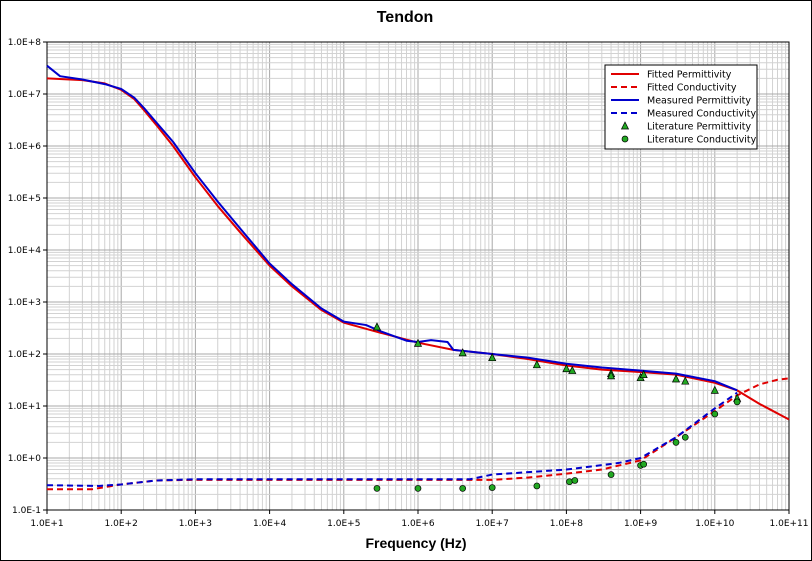  What do you see at coordinates (121, 524) in the screenshot?
I see `x-tick-label: 1.0E+2` at bounding box center [121, 524].